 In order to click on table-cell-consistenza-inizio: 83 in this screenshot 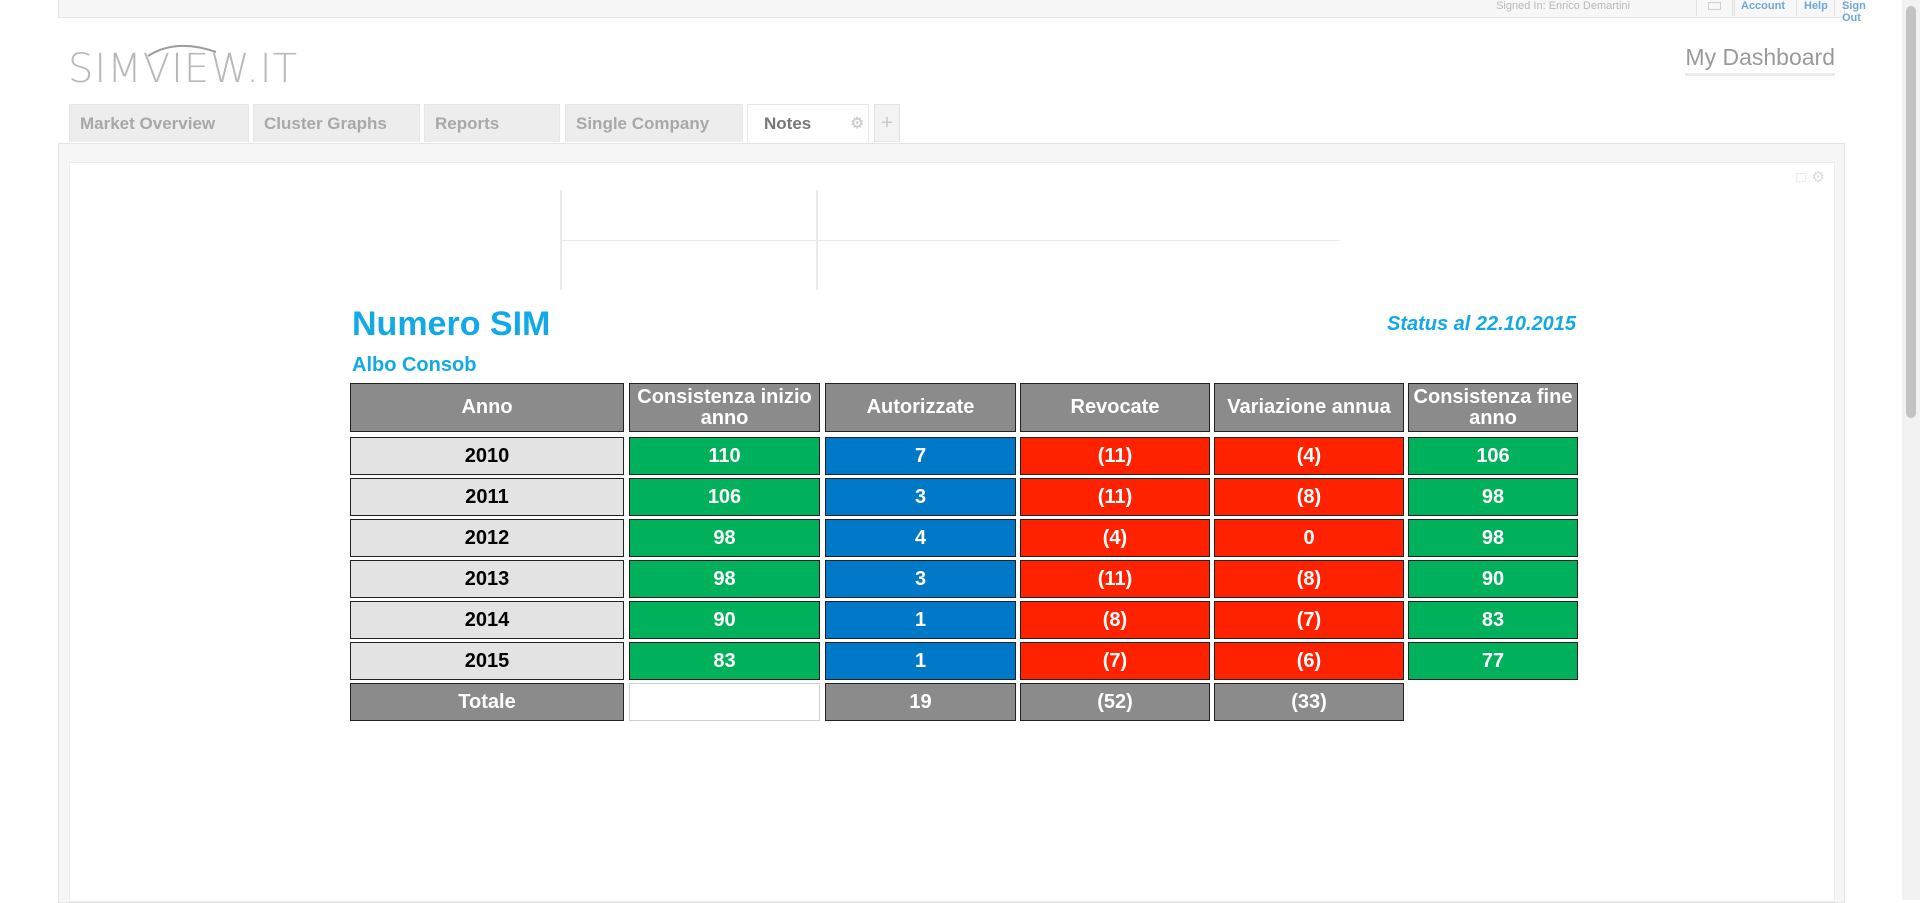, I will do `click(724, 661)`.